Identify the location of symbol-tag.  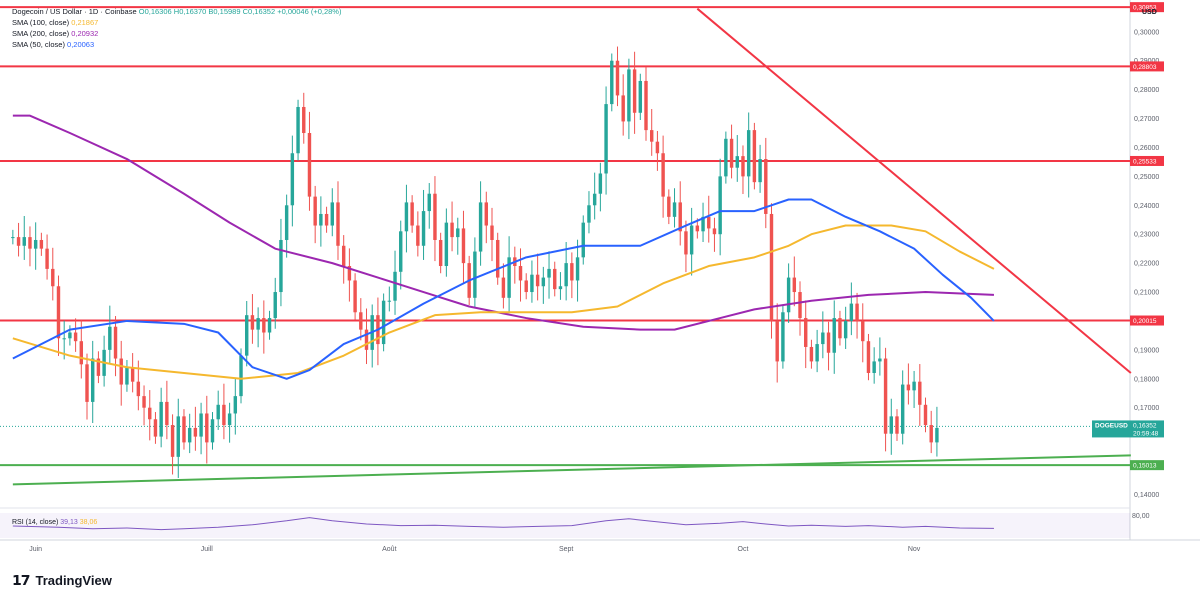
(1111, 429).